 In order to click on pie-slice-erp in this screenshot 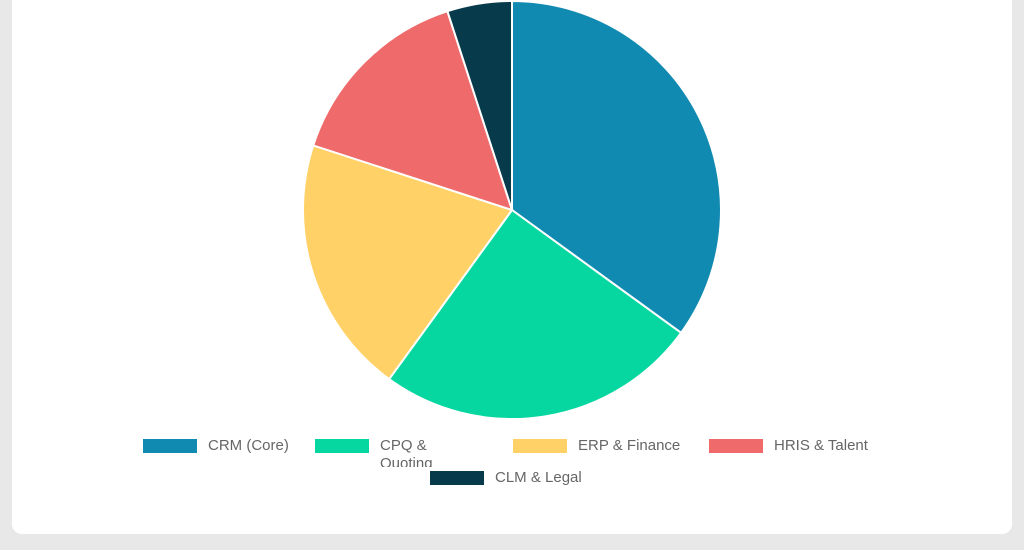, I will do `click(408, 262)`.